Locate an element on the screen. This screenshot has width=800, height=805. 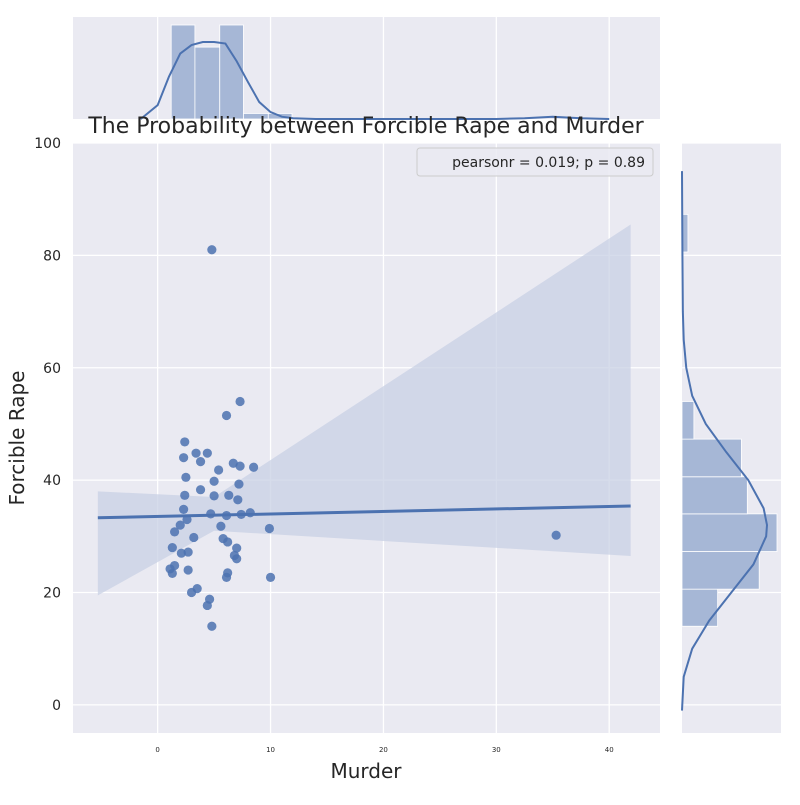
legend-box is located at coordinates (535, 162).